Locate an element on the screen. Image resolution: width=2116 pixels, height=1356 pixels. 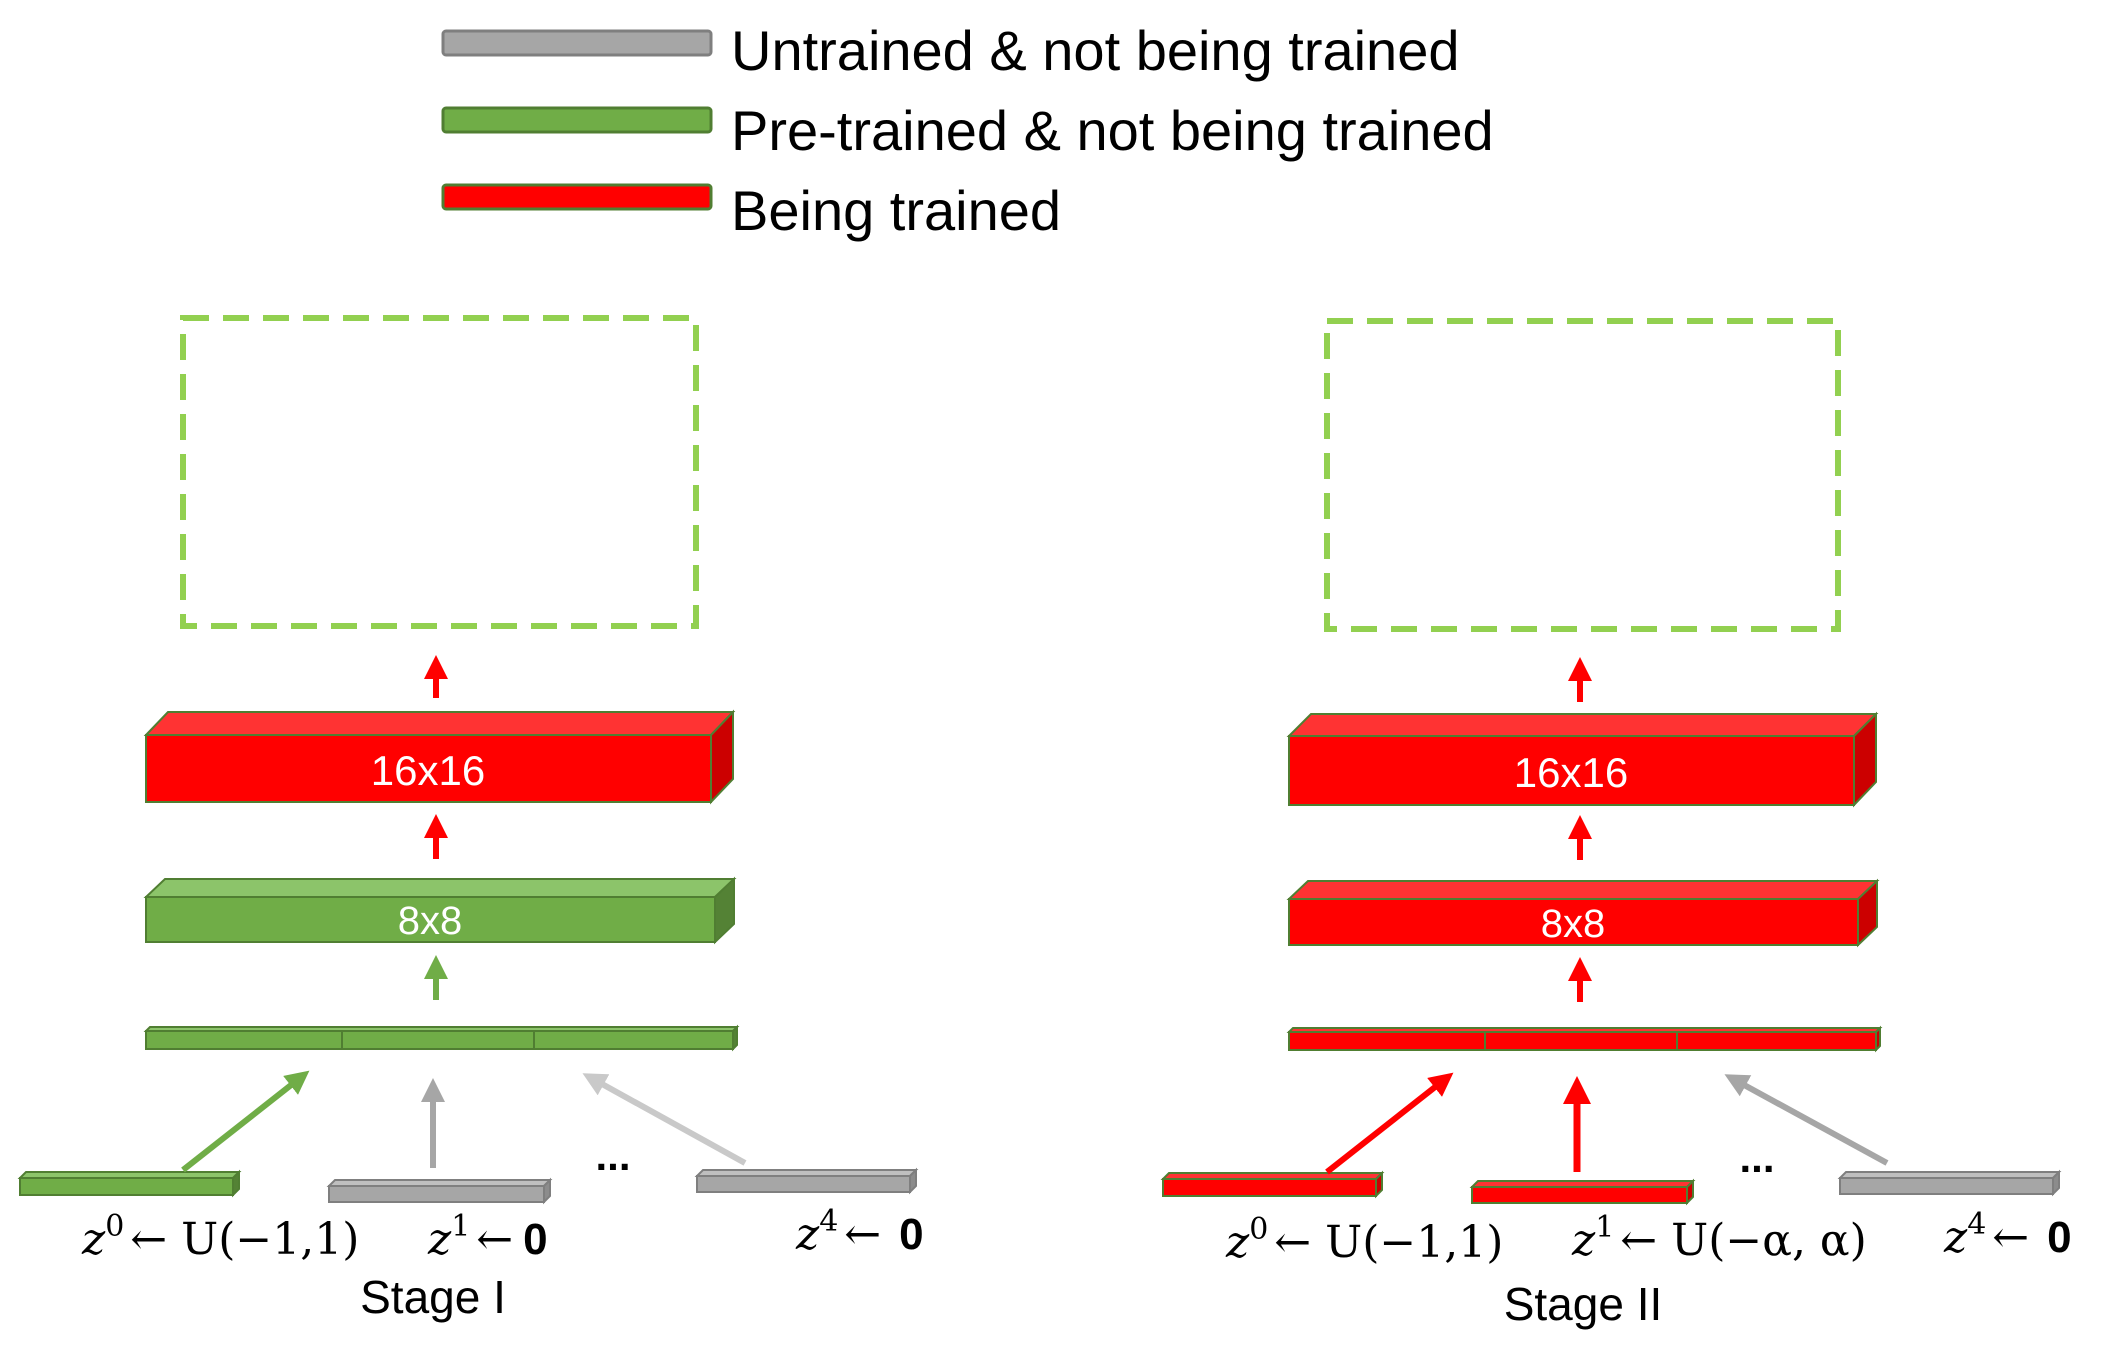
legend-item-training: Being trained is located at coordinates (751, 210).